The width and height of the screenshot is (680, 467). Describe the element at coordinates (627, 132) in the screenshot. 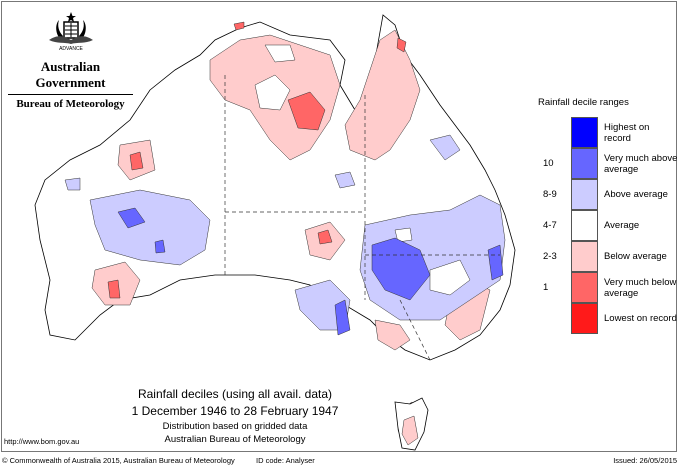

I see `legend-label: Highest on record` at that location.